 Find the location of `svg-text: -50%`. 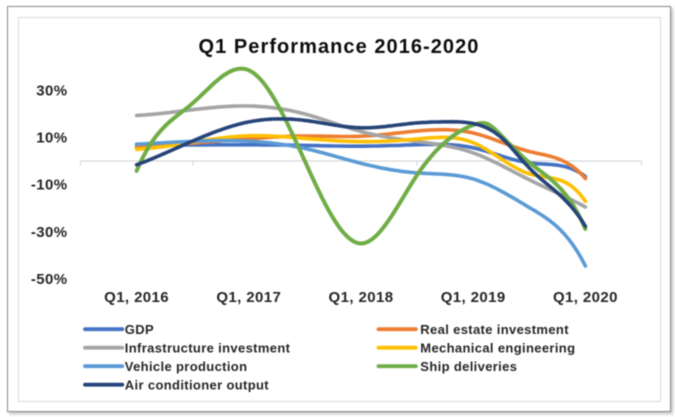

svg-text: -50% is located at coordinates (49, 279).